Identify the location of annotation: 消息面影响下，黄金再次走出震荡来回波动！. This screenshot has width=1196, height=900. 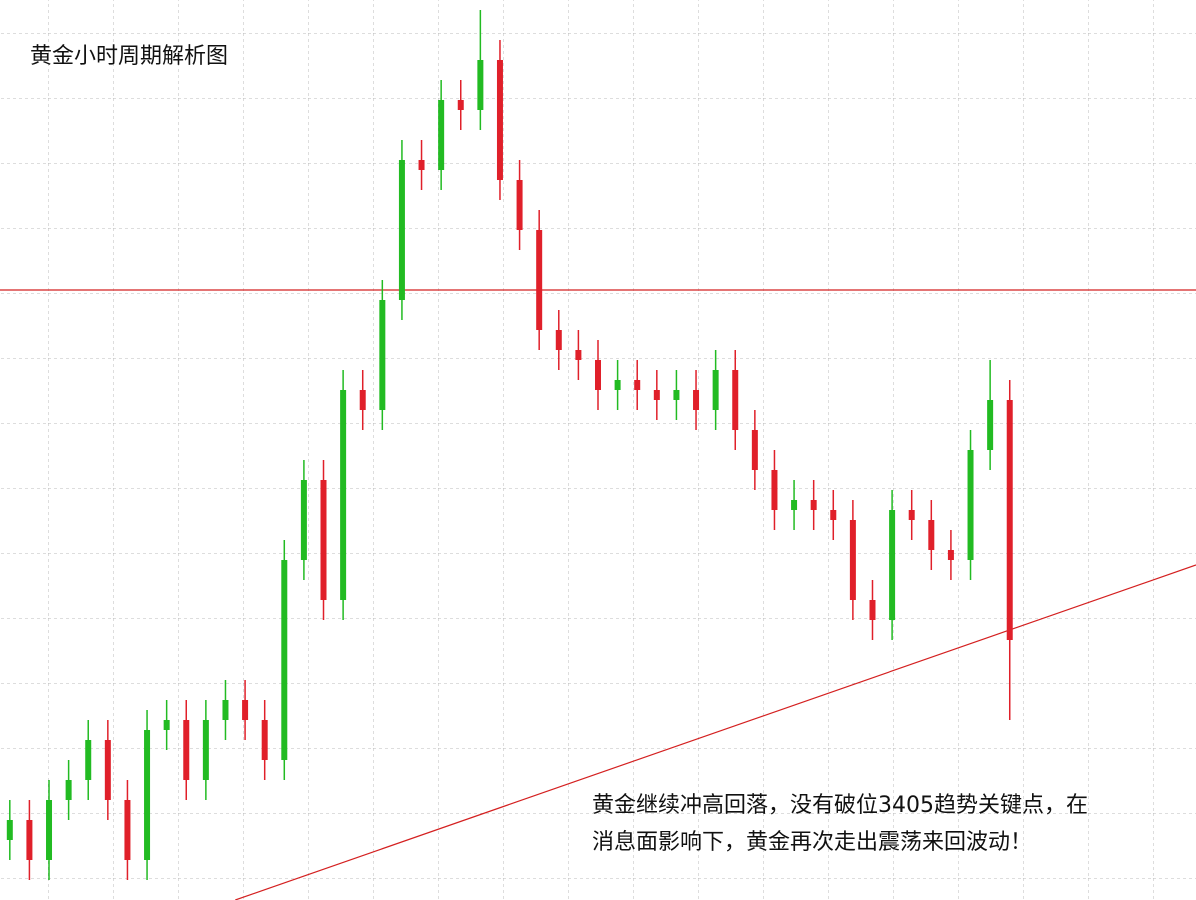
(812, 842).